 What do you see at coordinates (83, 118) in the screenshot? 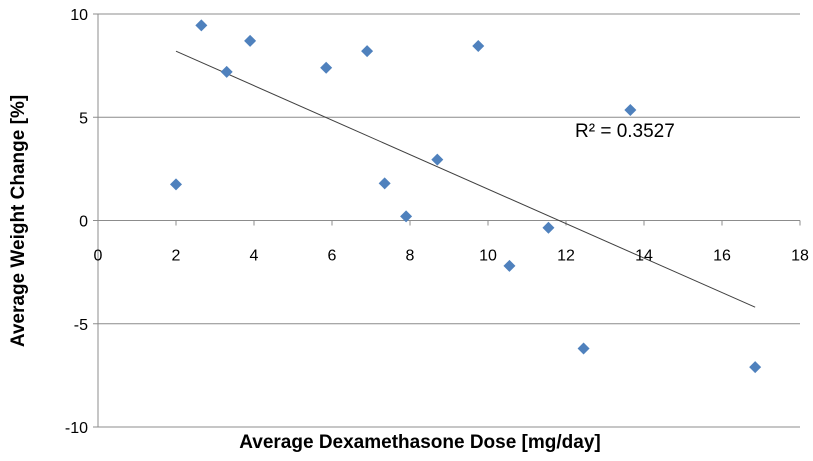
I see `y-tick-label-3: 5` at bounding box center [83, 118].